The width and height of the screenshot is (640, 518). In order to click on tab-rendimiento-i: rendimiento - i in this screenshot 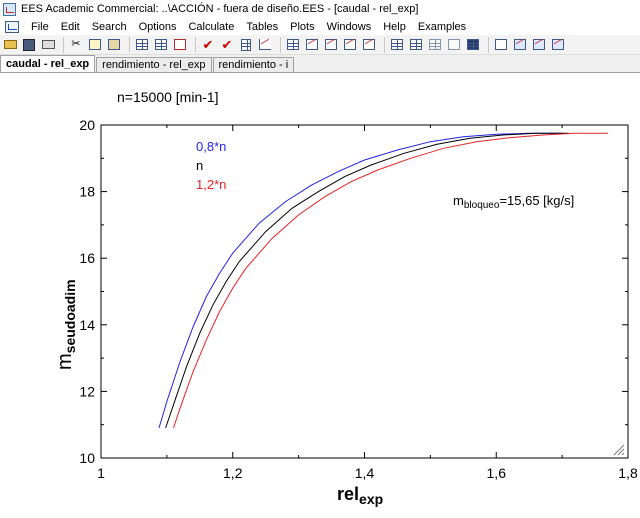, I will do `click(253, 64)`.